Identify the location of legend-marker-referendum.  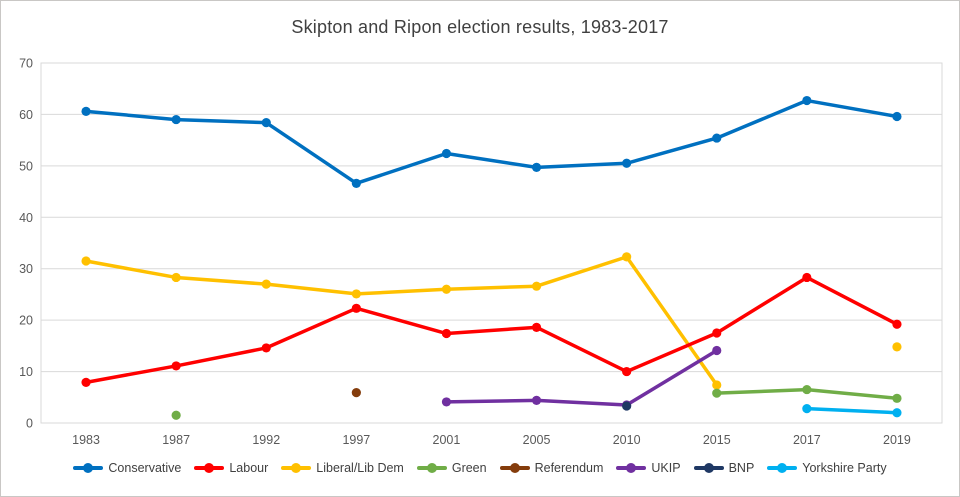
(514, 468).